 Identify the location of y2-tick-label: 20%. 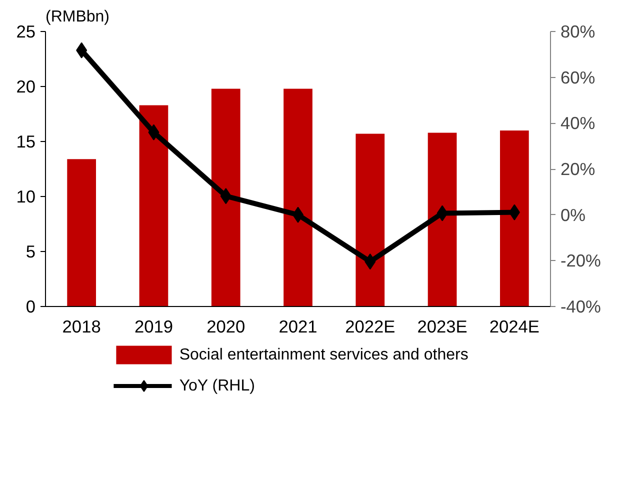
(578, 169).